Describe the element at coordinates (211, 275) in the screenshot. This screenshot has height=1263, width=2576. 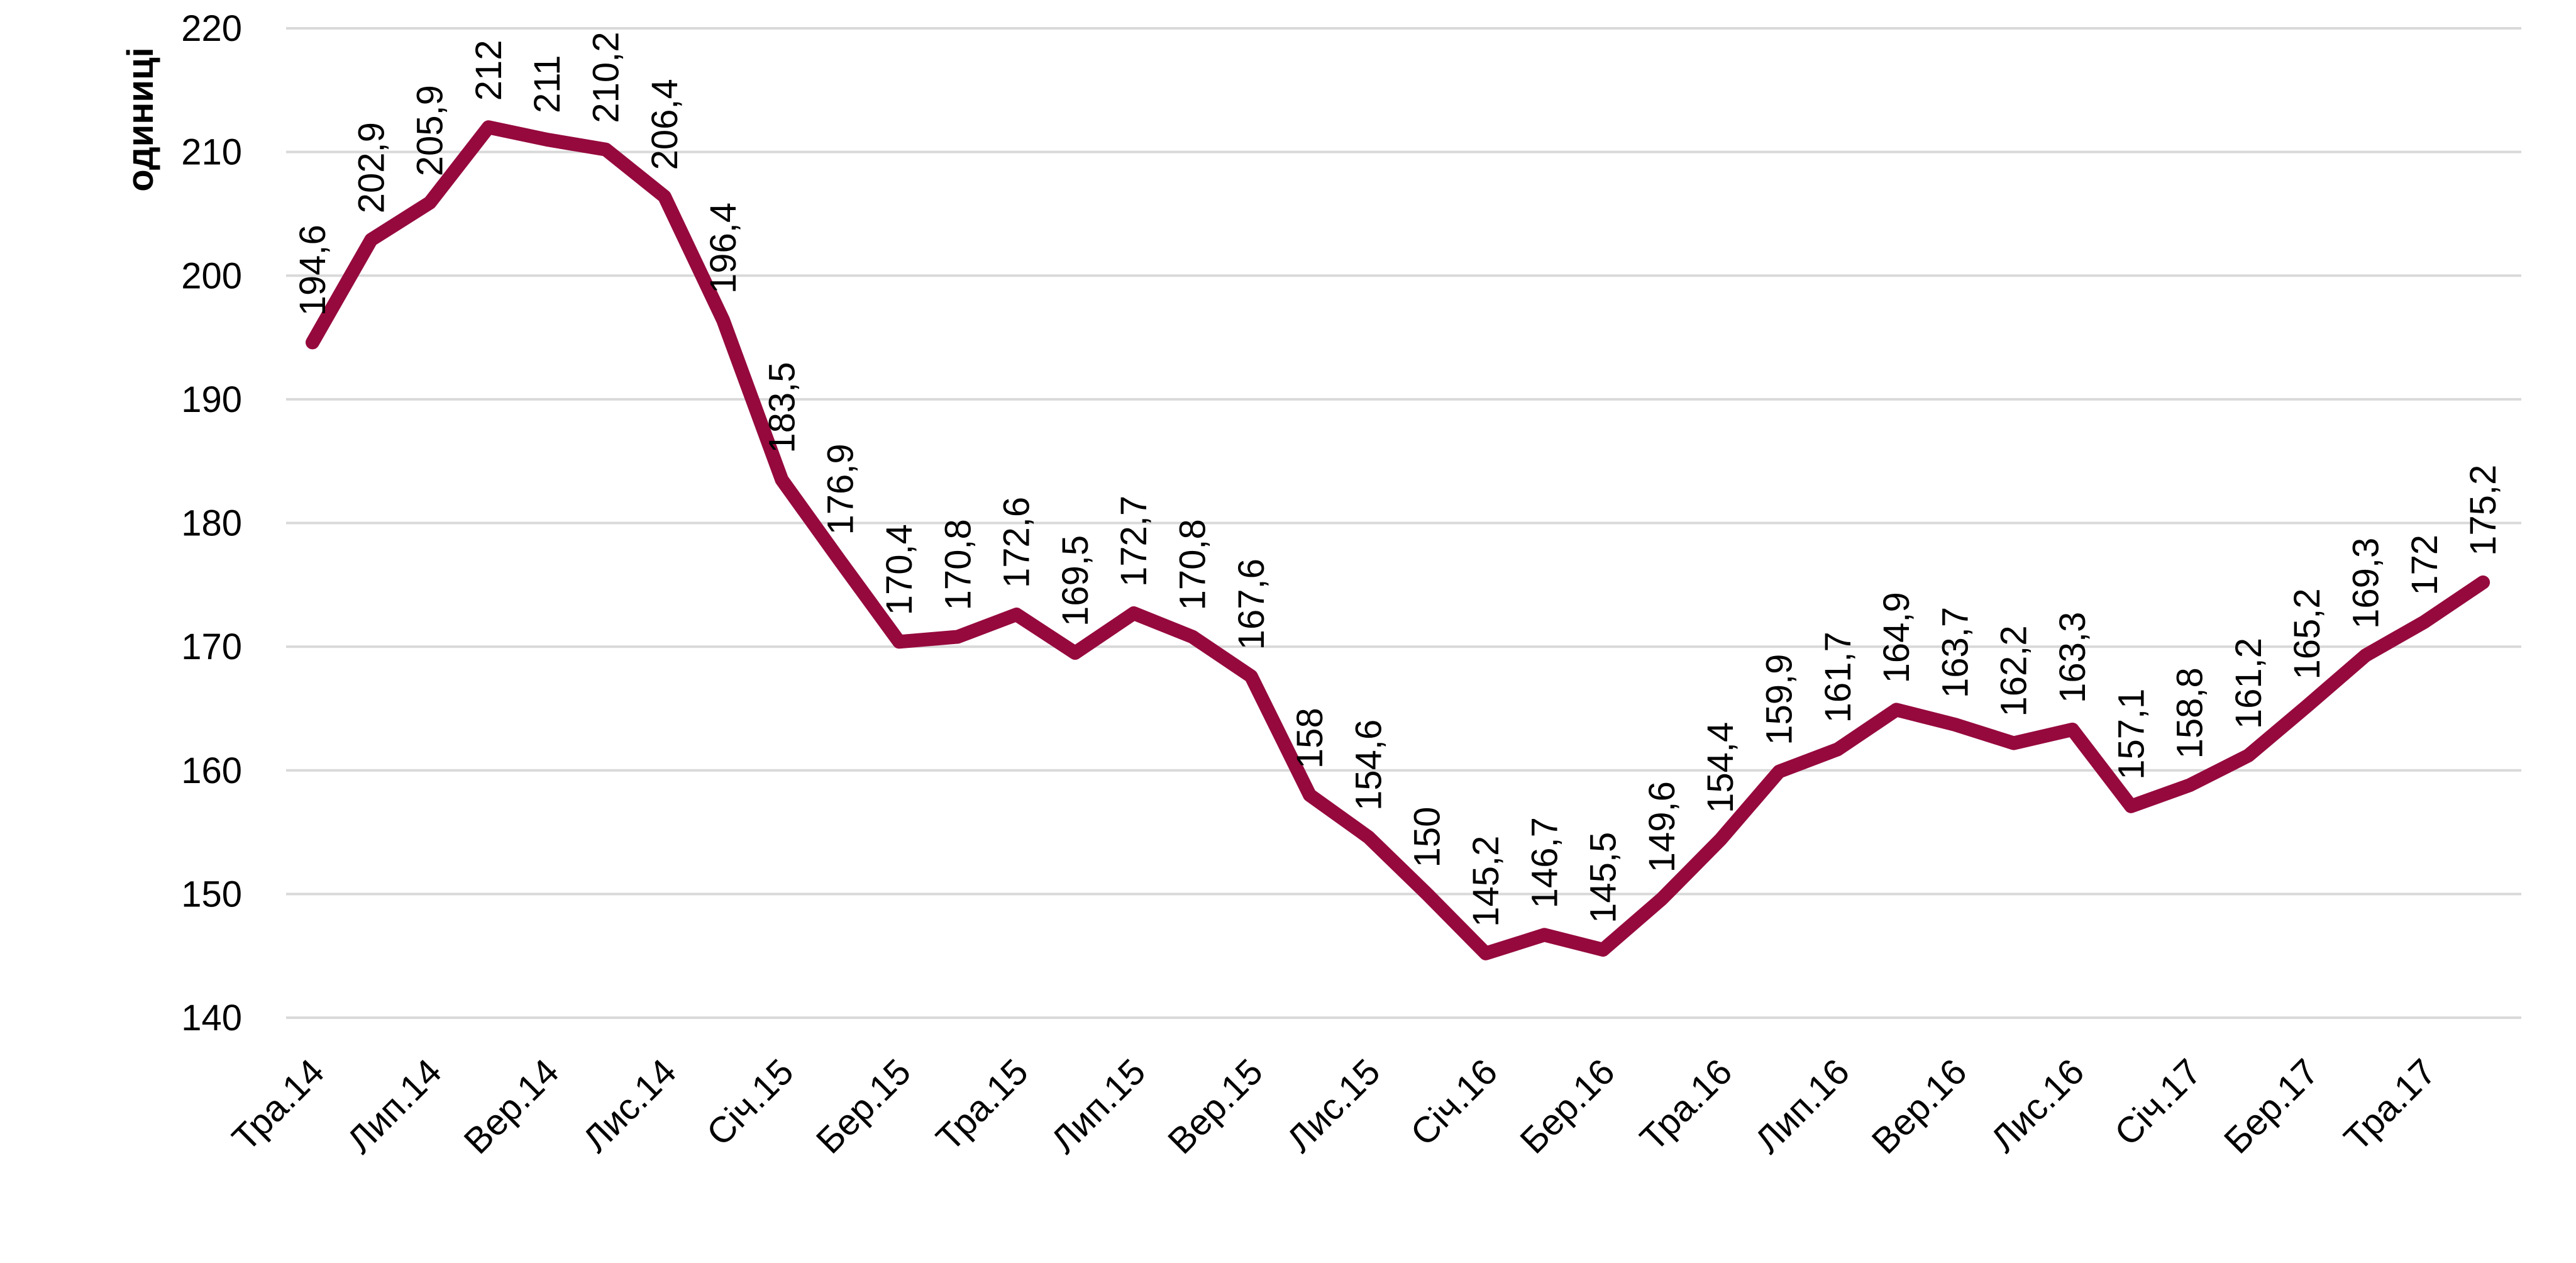
I see `y-tick-label: 200` at that location.